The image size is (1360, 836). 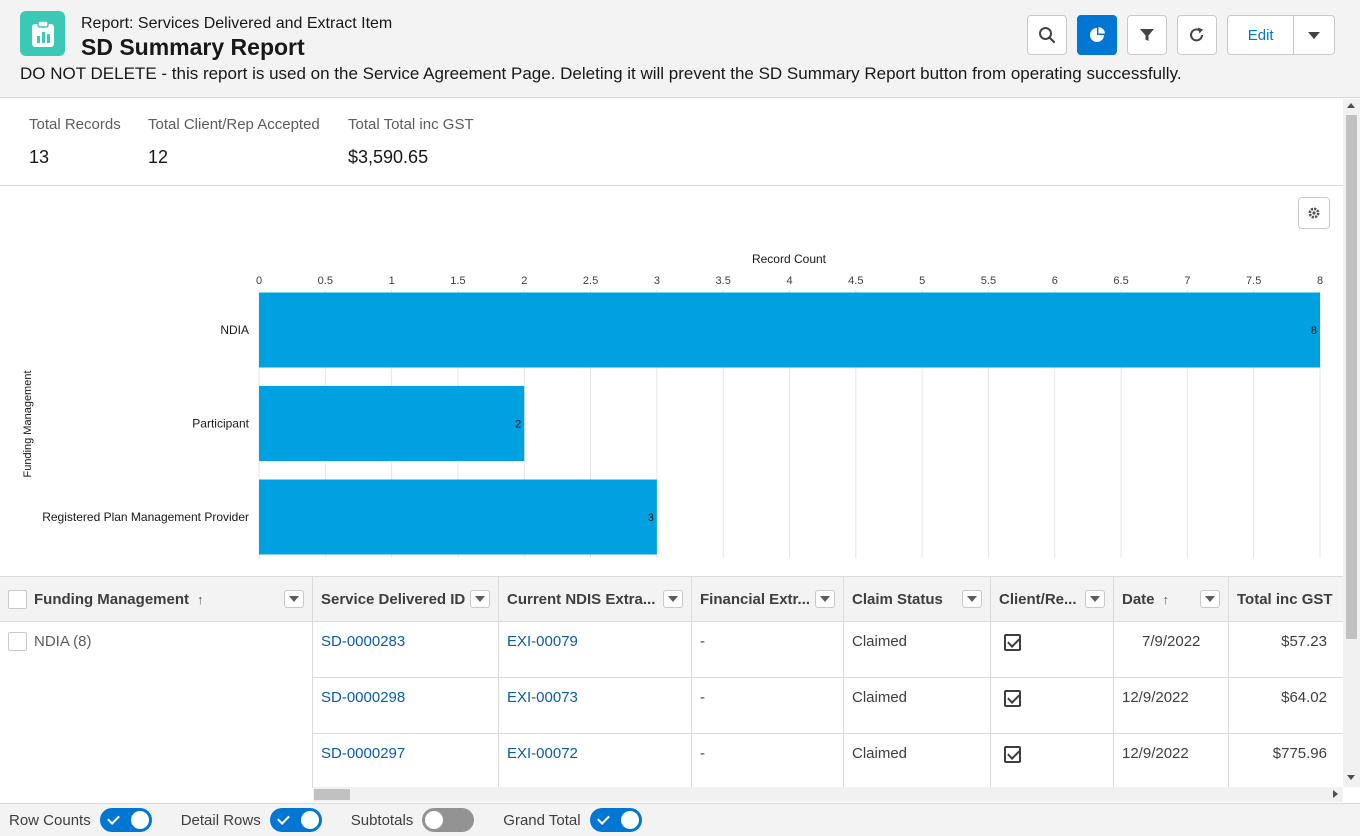 I want to click on sd-id-link: SD-0000283, so click(x=363, y=641).